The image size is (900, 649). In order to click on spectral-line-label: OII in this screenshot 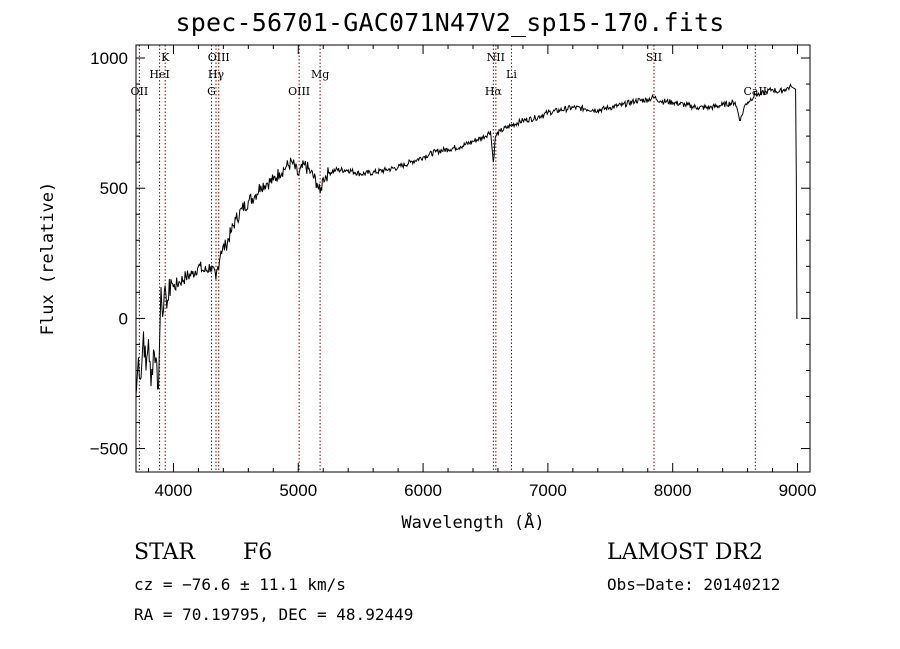, I will do `click(140, 91)`.